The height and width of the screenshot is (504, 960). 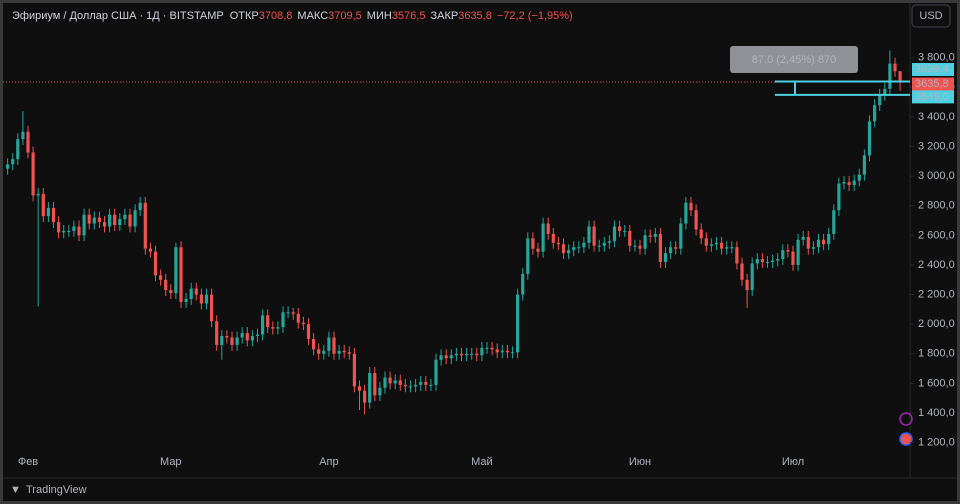 I want to click on symbol-title: Эфириум / Доллар США · 1Д · BITSTAMP, so click(x=118, y=16).